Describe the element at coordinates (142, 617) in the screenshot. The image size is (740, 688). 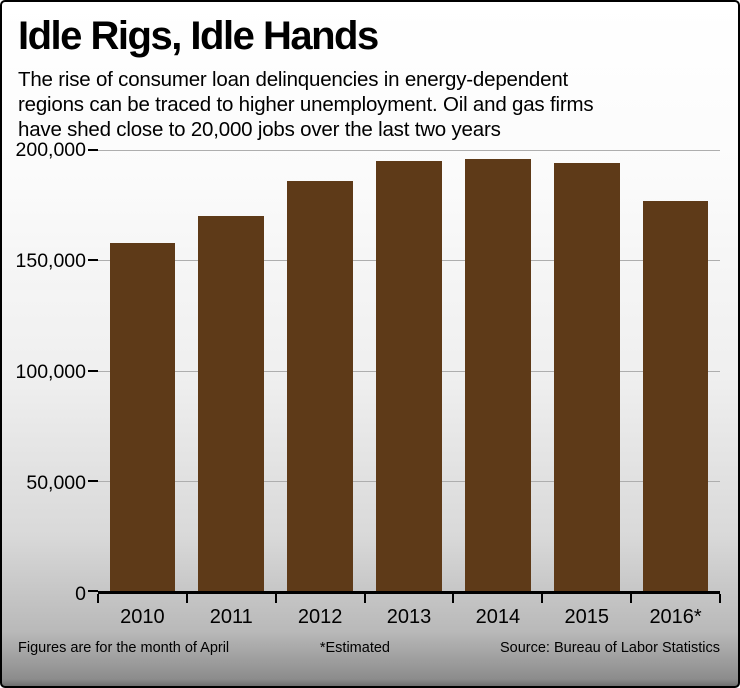
I see `x-tick-label: 2010` at that location.